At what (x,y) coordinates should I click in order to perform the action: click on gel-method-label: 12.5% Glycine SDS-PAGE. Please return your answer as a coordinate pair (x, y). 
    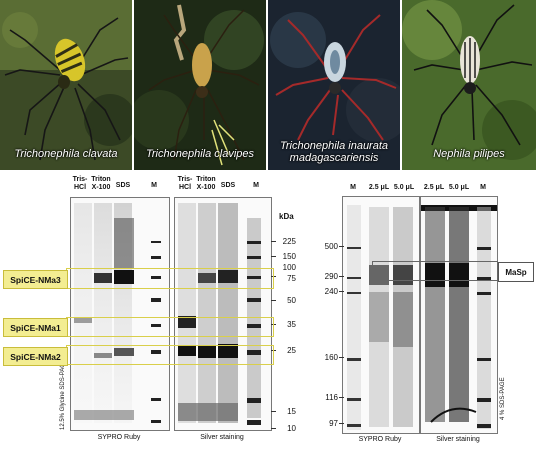
    Looking at the image, I should click on (63, 394).